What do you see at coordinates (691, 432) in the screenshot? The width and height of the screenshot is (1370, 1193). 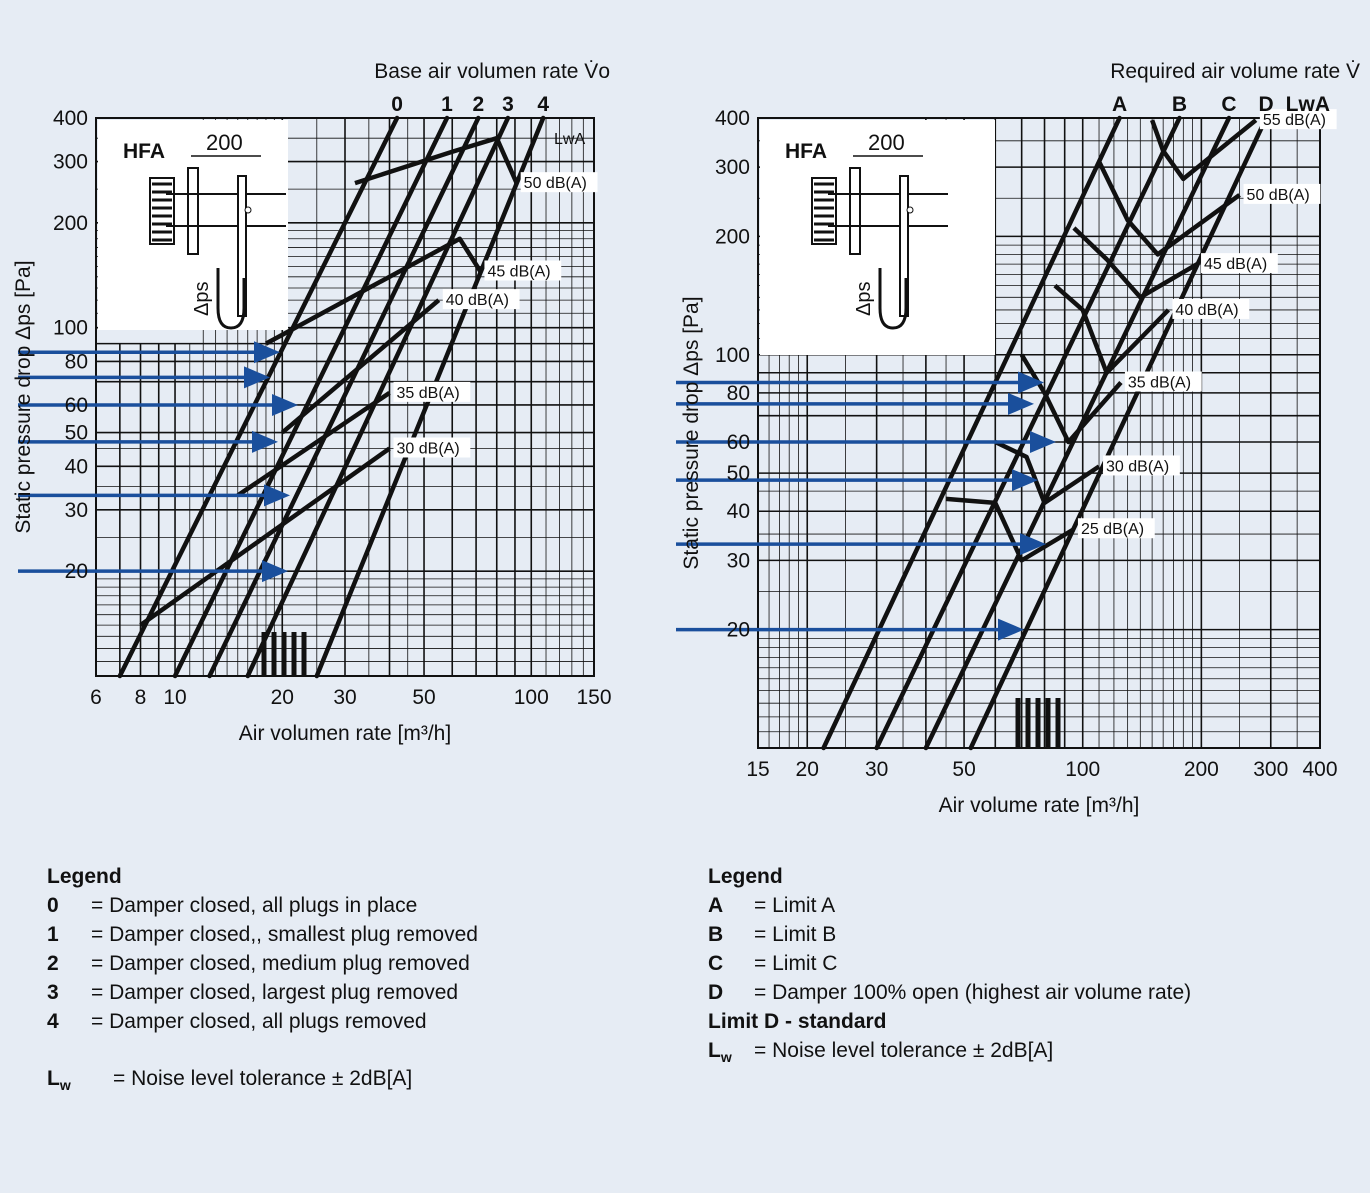 I see `y-axis-title: Static pressure drop Δps [Pa]` at bounding box center [691, 432].